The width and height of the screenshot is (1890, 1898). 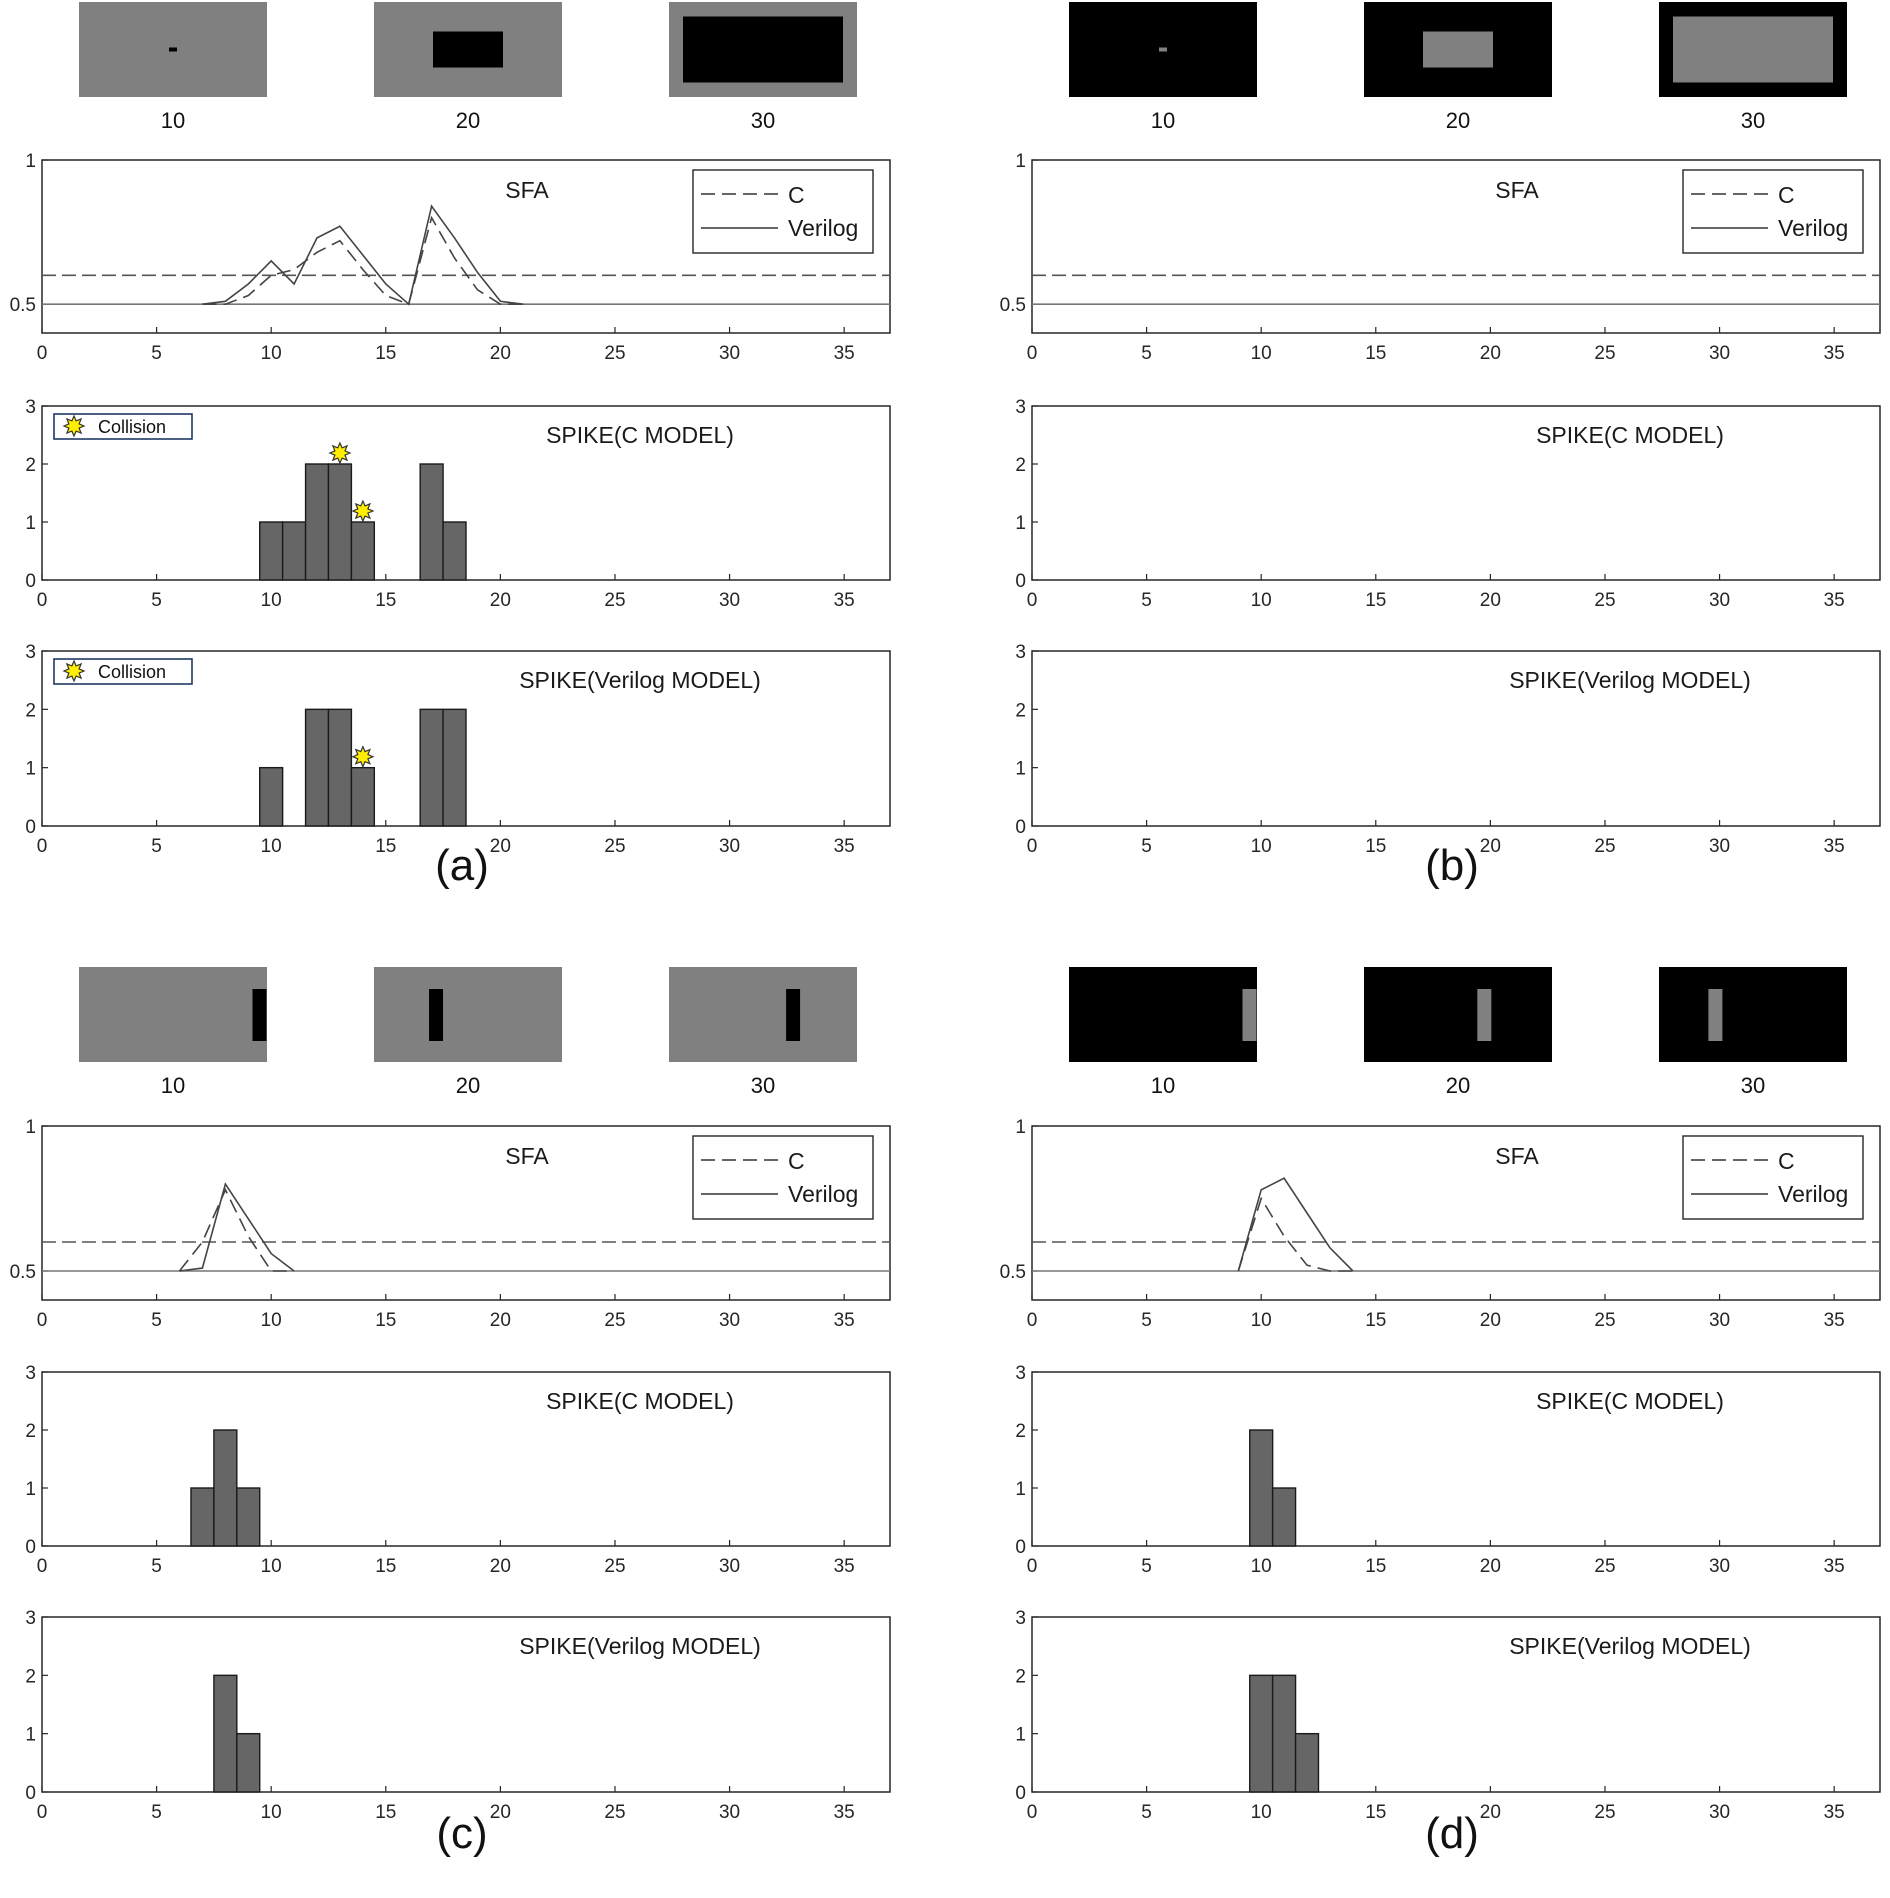 What do you see at coordinates (1020, 407) in the screenshot?
I see `chart_data-4-ytick-label: 3` at bounding box center [1020, 407].